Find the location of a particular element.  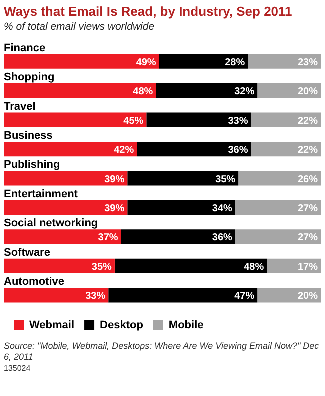

y-tick-label: Social networking is located at coordinates (51, 224).